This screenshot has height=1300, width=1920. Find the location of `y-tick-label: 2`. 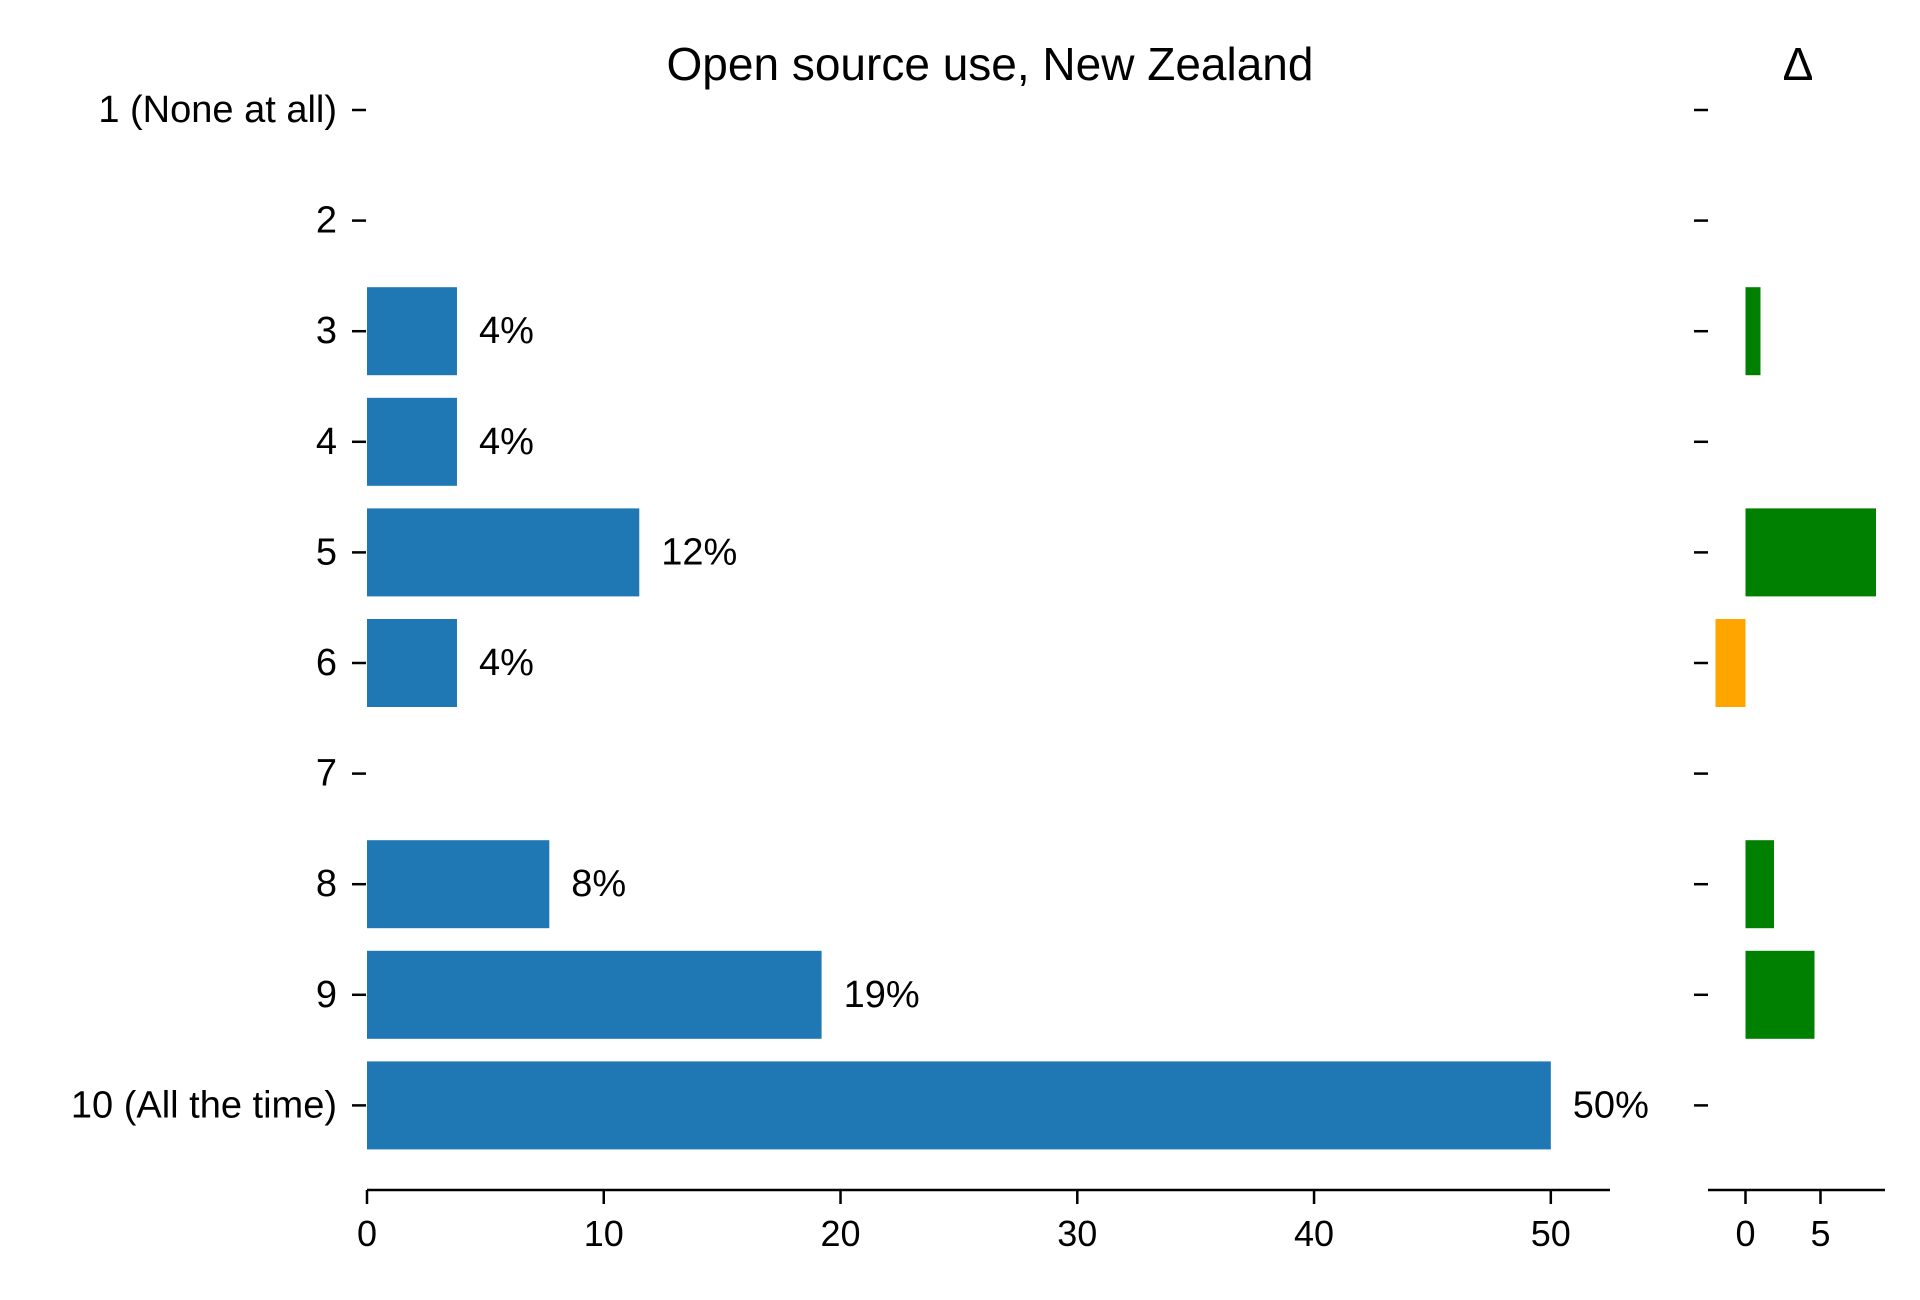

y-tick-label: 2 is located at coordinates (326, 221).